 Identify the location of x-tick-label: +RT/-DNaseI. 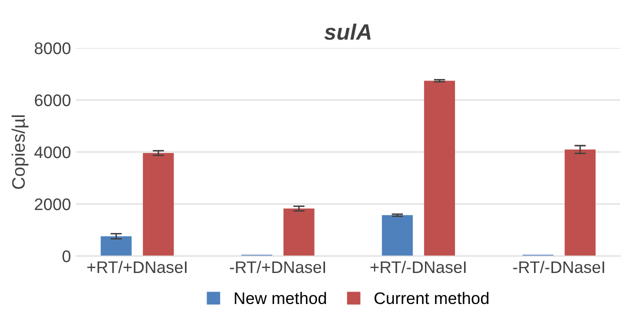
(418, 267).